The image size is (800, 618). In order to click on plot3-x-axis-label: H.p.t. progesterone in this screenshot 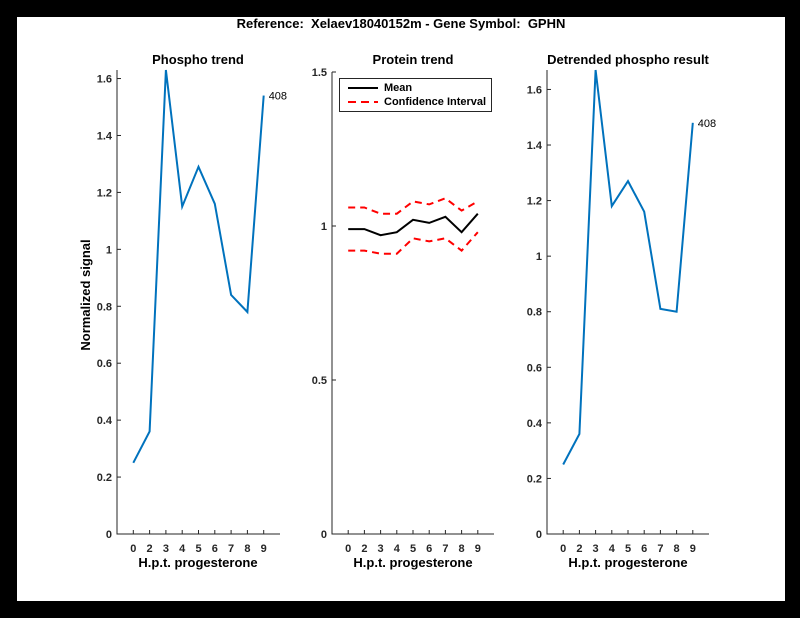, I will do `click(628, 562)`.